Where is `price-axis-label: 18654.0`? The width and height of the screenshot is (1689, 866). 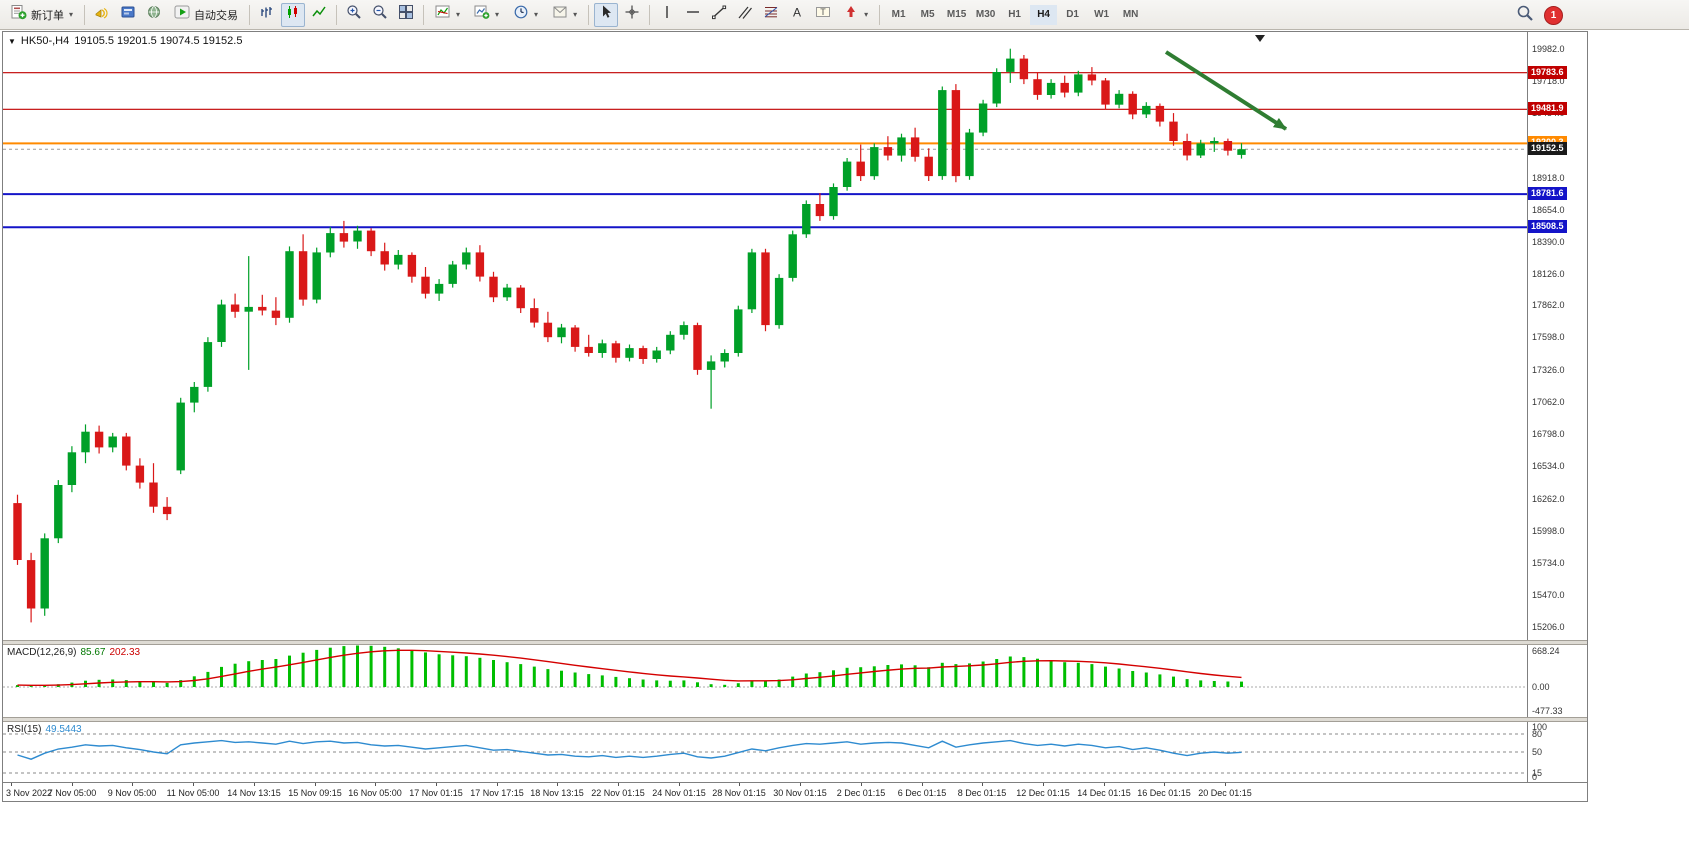
price-axis-label: 18654.0 is located at coordinates (1548, 210).